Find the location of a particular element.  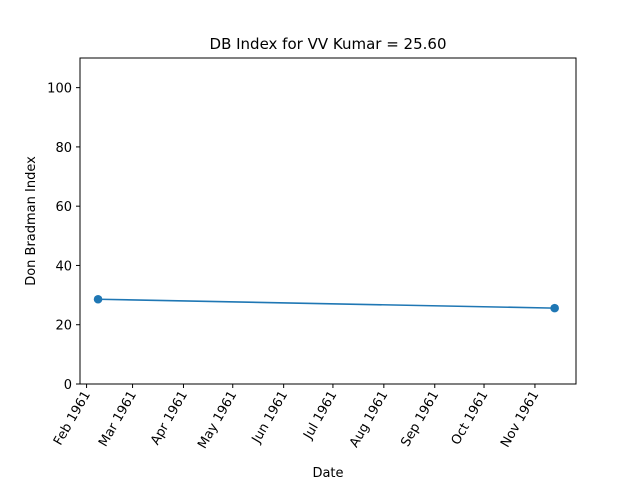

y-tick-label: 0 is located at coordinates (68, 385).